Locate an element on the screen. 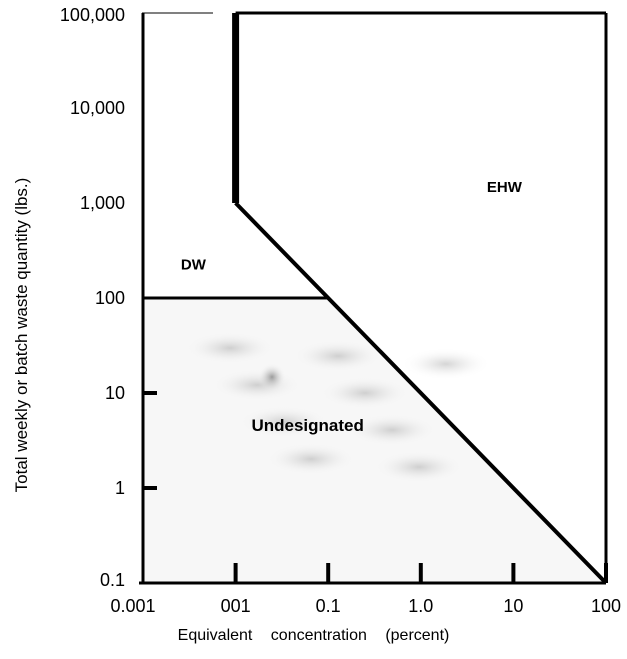 The width and height of the screenshot is (627, 659). x-tick-label: 001 is located at coordinates (236, 606).